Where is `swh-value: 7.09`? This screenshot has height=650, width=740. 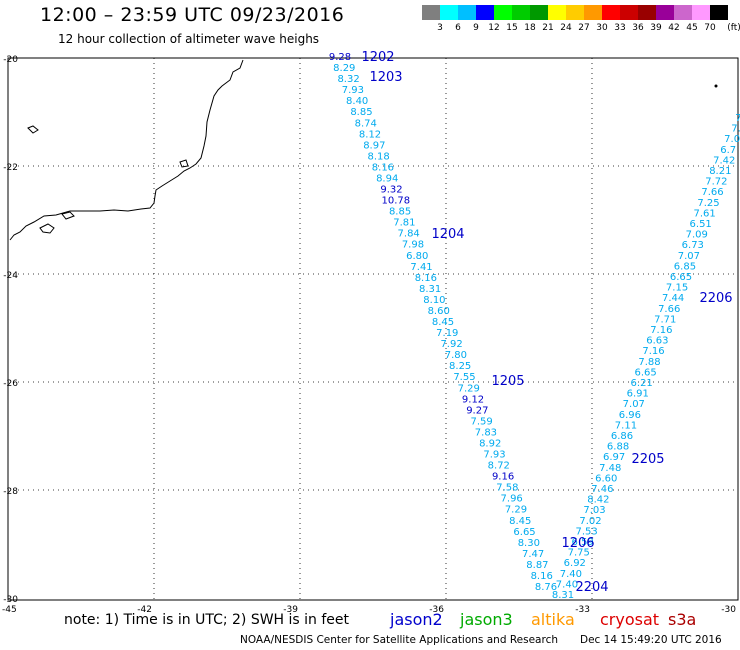 swh-value: 7.09 is located at coordinates (697, 235).